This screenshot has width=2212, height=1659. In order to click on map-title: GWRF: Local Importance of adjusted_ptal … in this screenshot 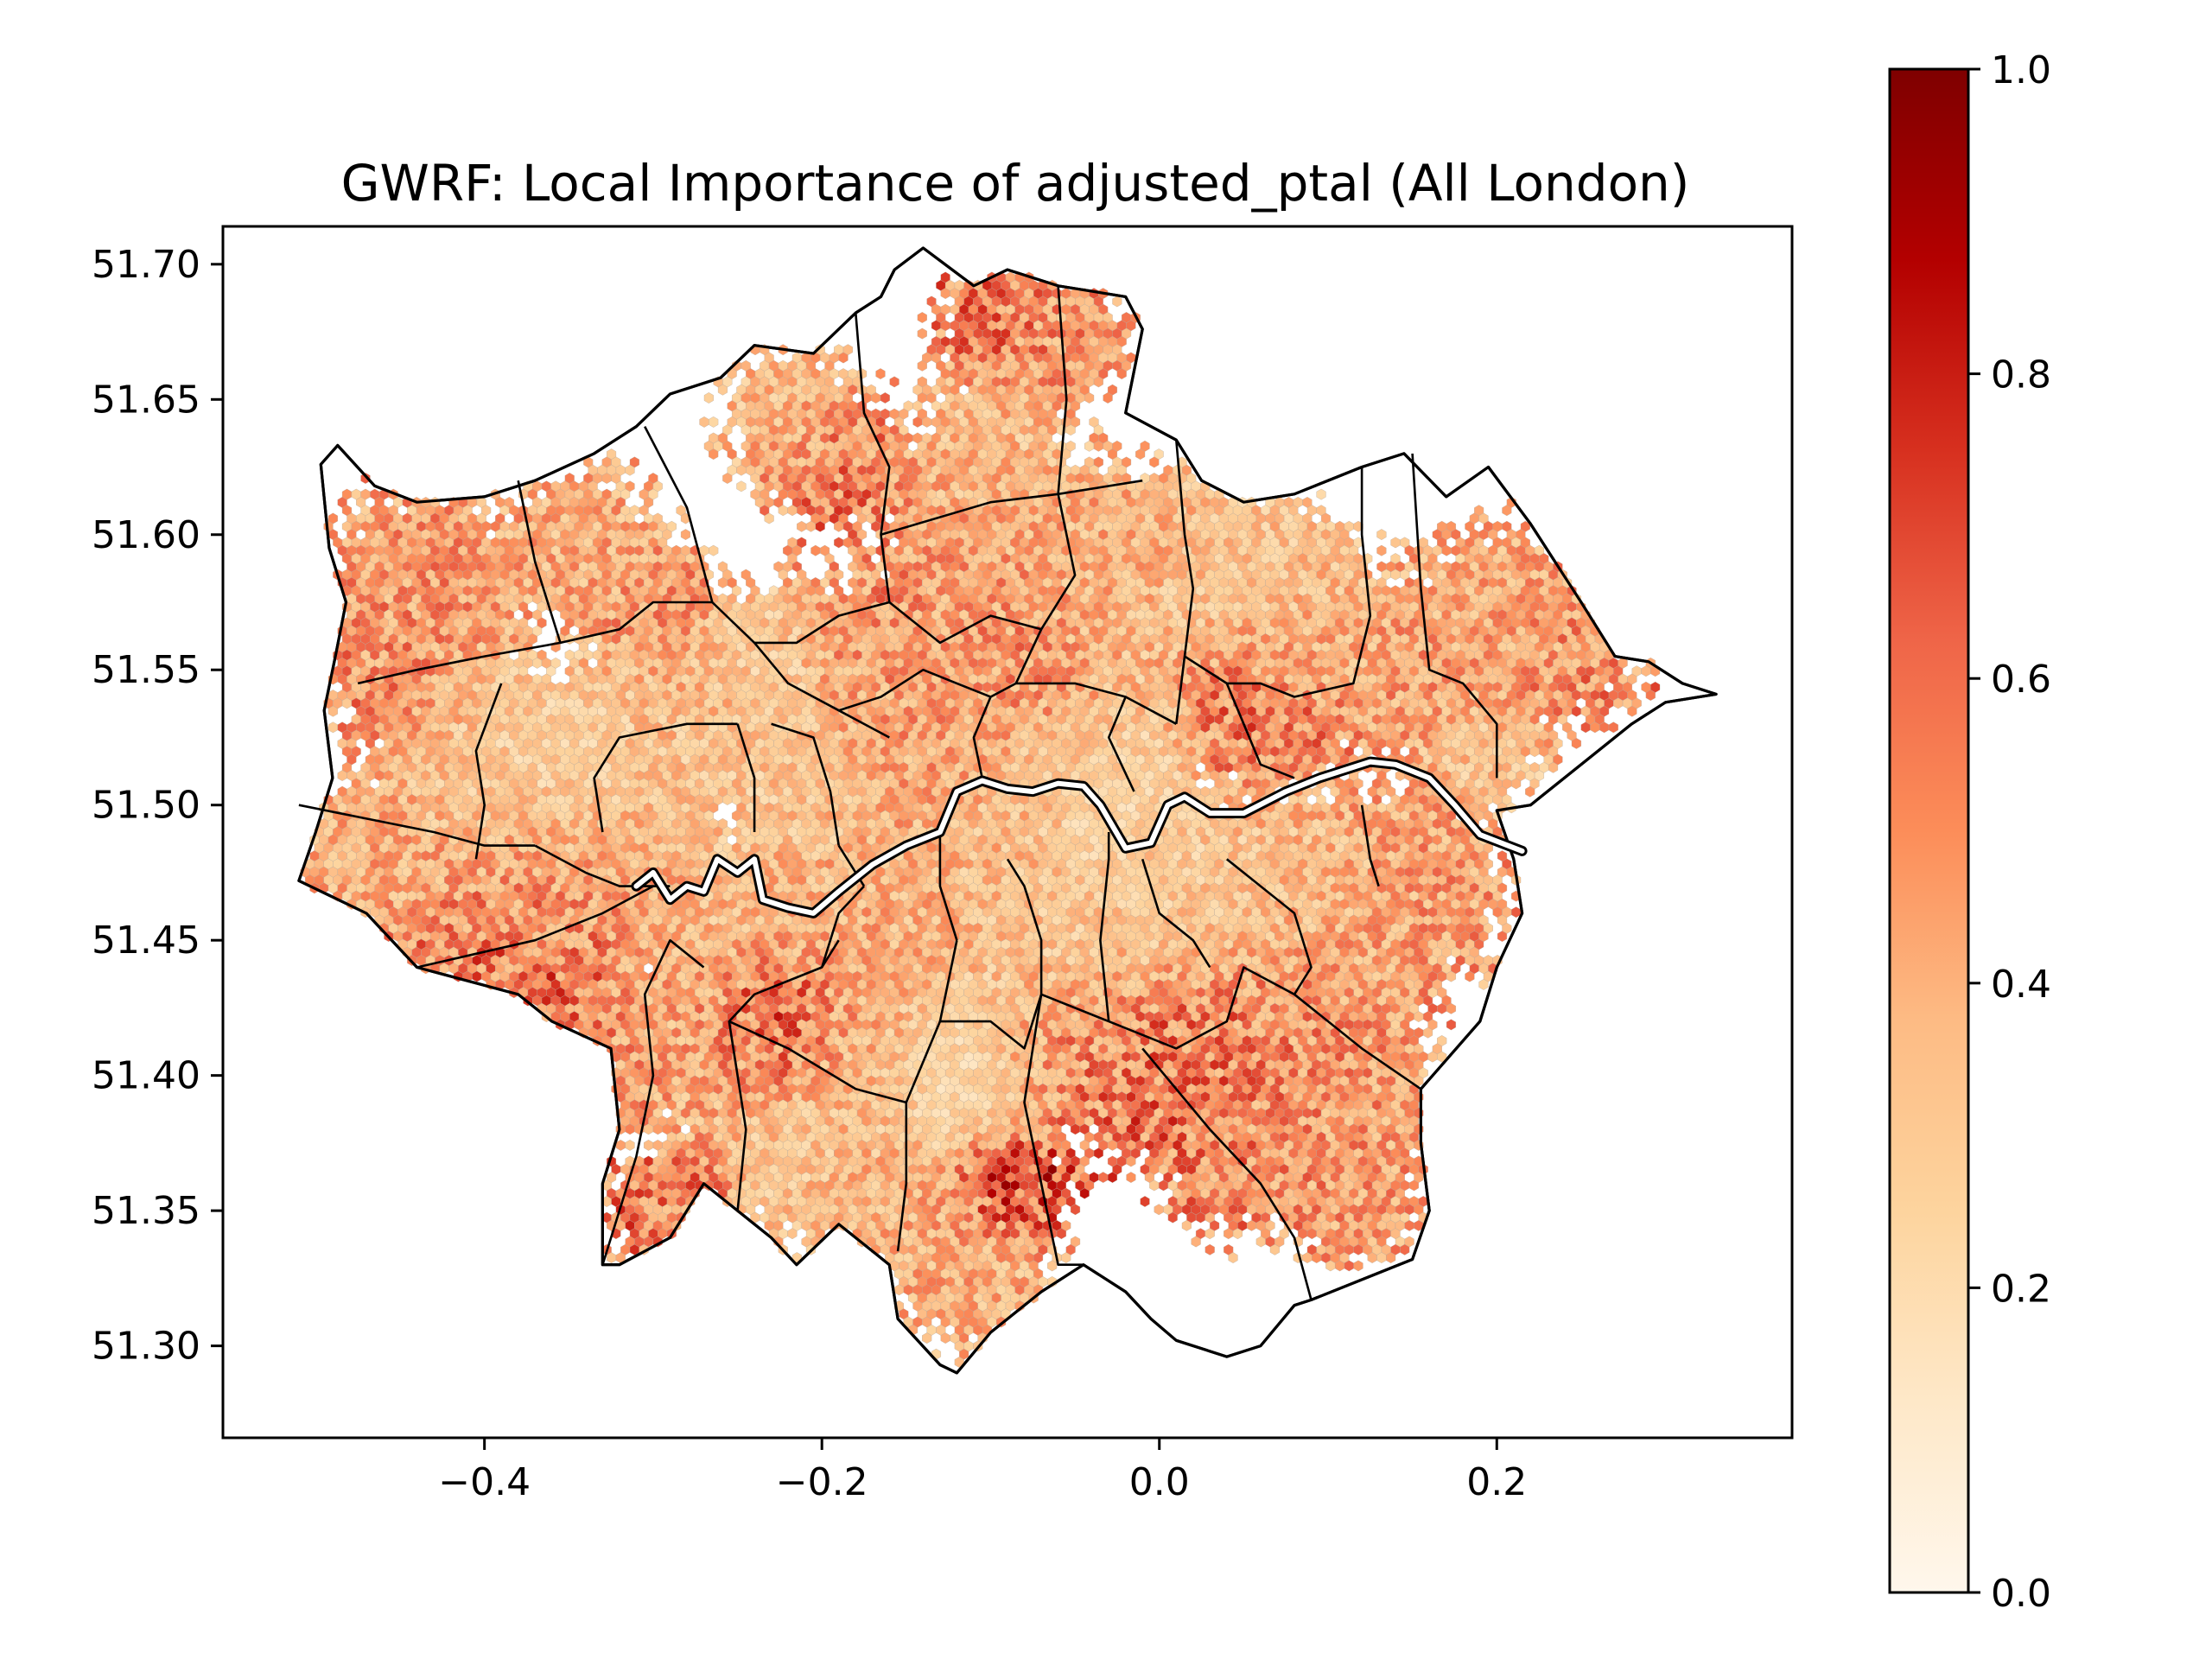, I will do `click(1015, 183)`.